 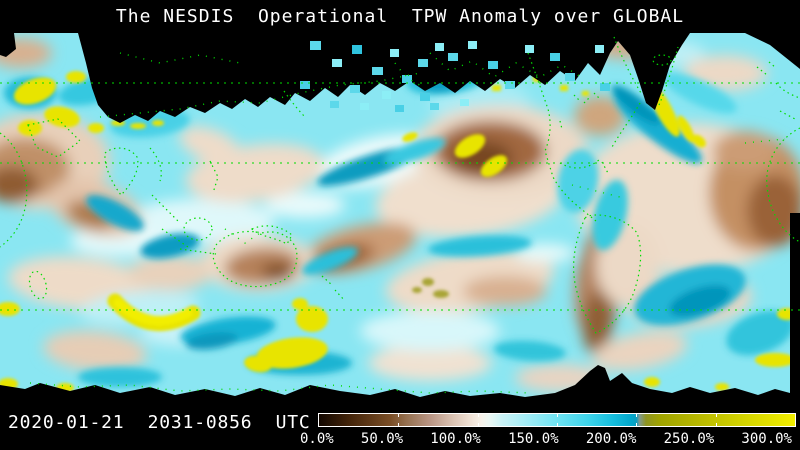 I want to click on colorbar-gradient, so click(x=557, y=420).